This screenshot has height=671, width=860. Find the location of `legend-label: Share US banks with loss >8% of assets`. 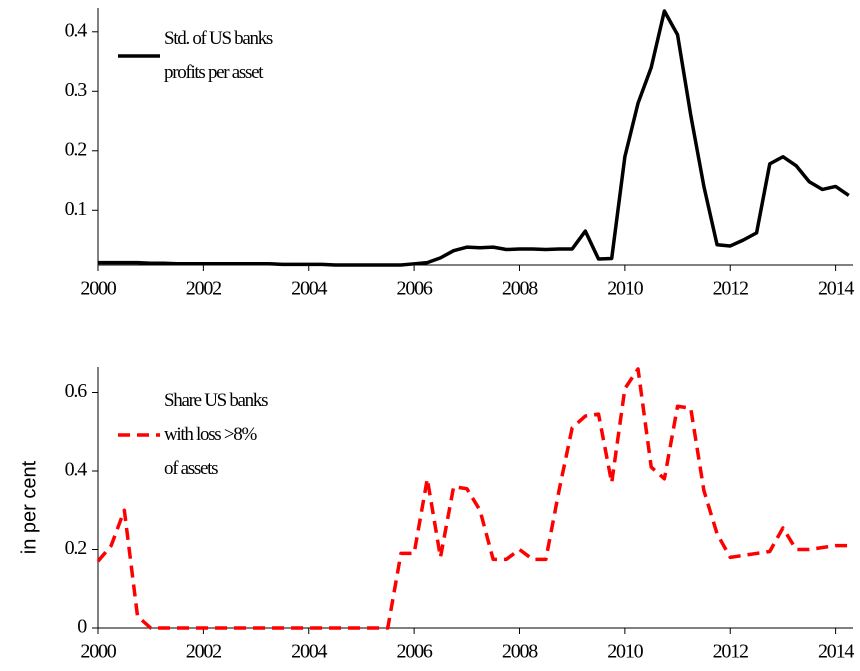

legend-label: Share US banks with loss >8% of assets is located at coordinates (216, 434).